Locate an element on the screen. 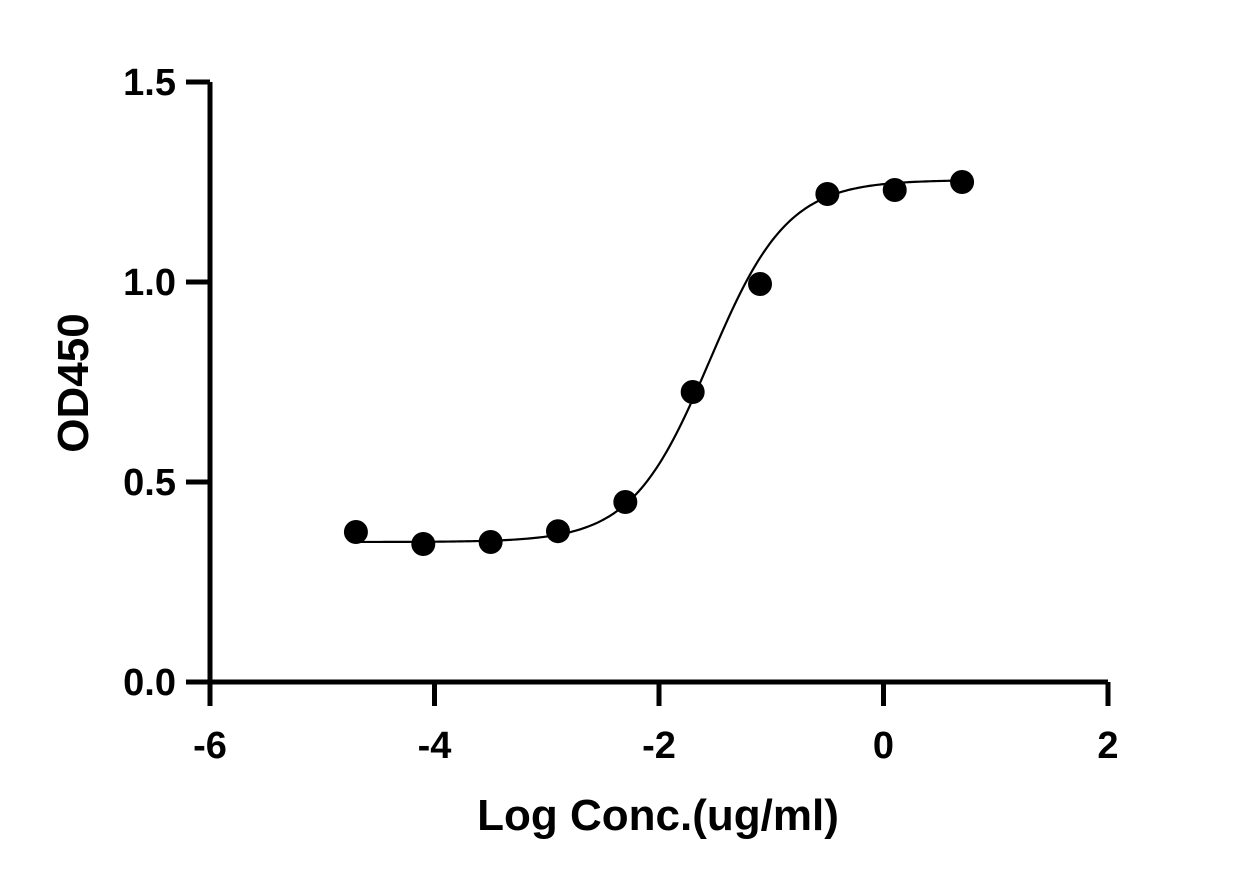 Image resolution: width=1251 pixels, height=882 pixels. x-tick-label: 0 is located at coordinates (883, 746).